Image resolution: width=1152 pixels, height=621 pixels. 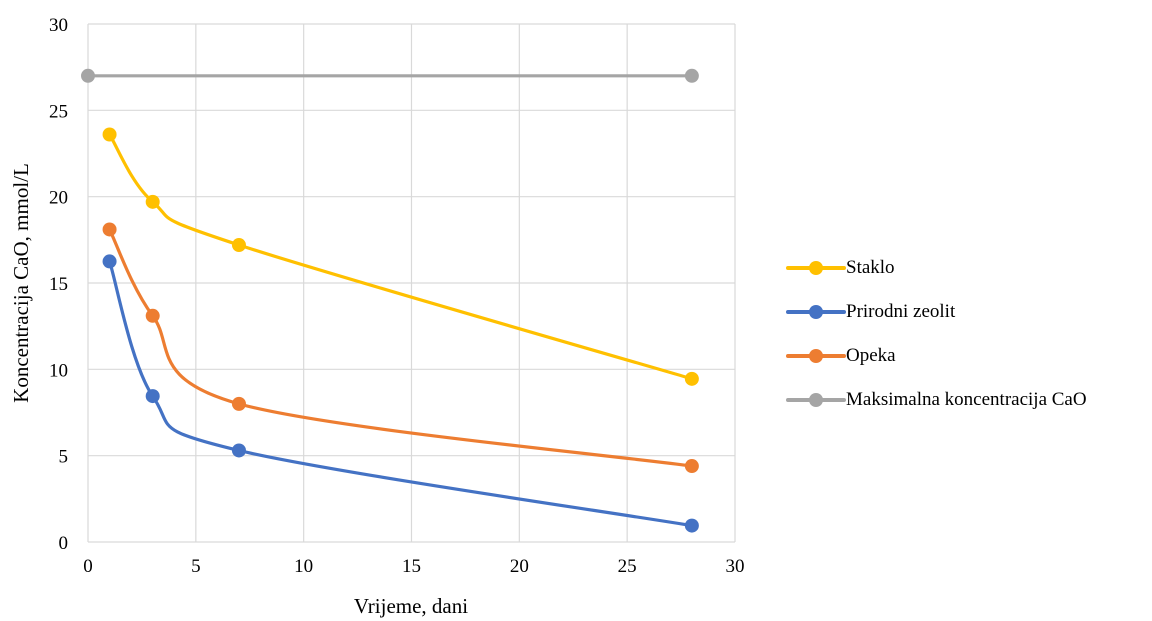 I want to click on legend-label: Staklo, so click(x=870, y=267).